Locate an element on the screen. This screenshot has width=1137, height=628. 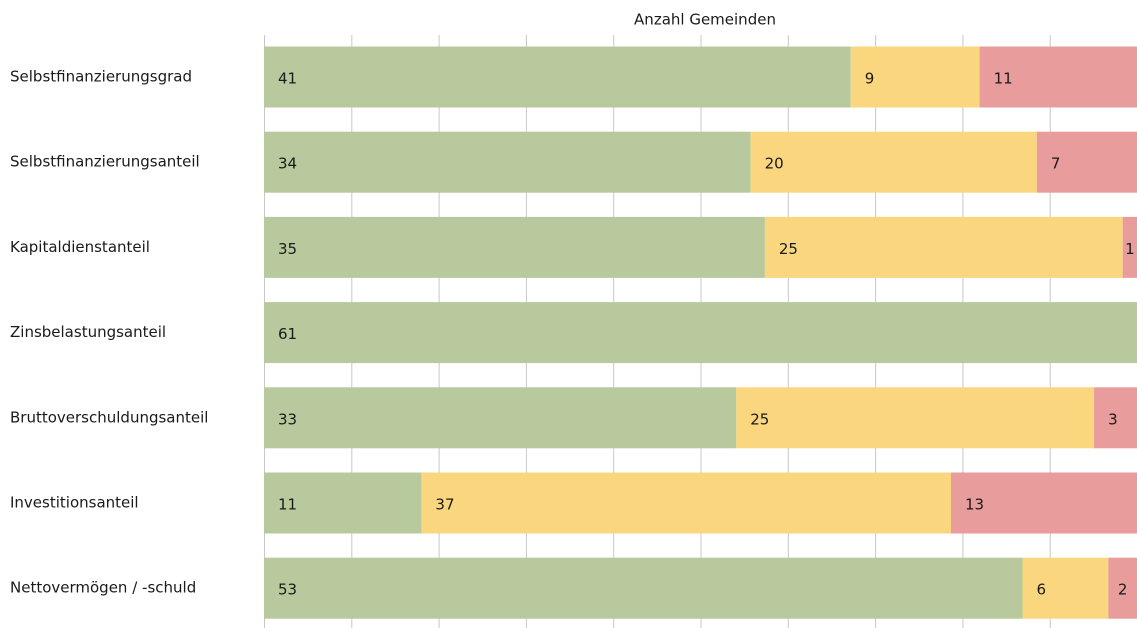
value-label: 1 is located at coordinates (1130, 249).